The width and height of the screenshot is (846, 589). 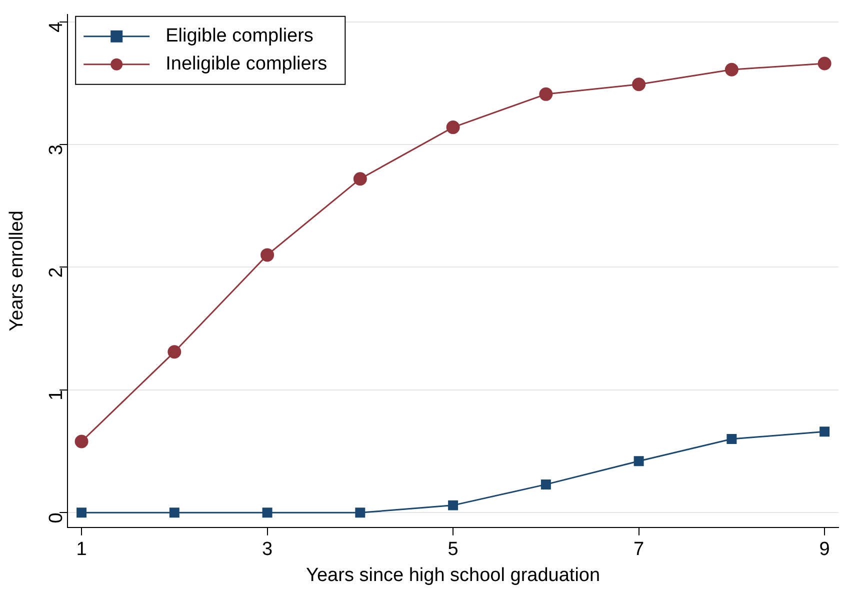 I want to click on x-tick-label: 3, so click(x=267, y=549).